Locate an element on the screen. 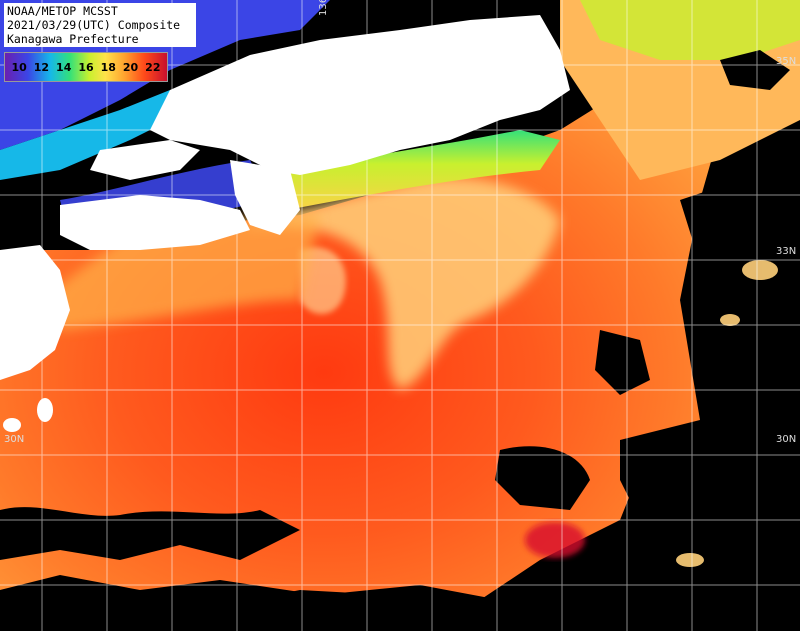 Image resolution: width=800 pixels, height=631 pixels. legend-tick: 12 is located at coordinates (41, 67).